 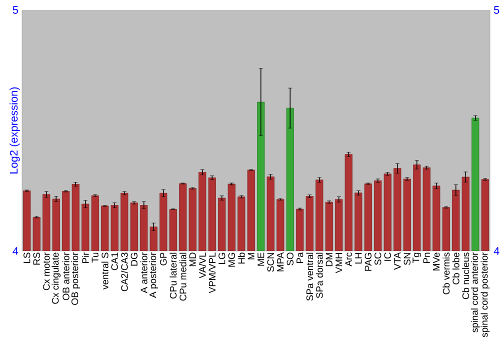 What do you see at coordinates (270, 262) in the screenshot?
I see `x-tick-label: SCN` at bounding box center [270, 262].